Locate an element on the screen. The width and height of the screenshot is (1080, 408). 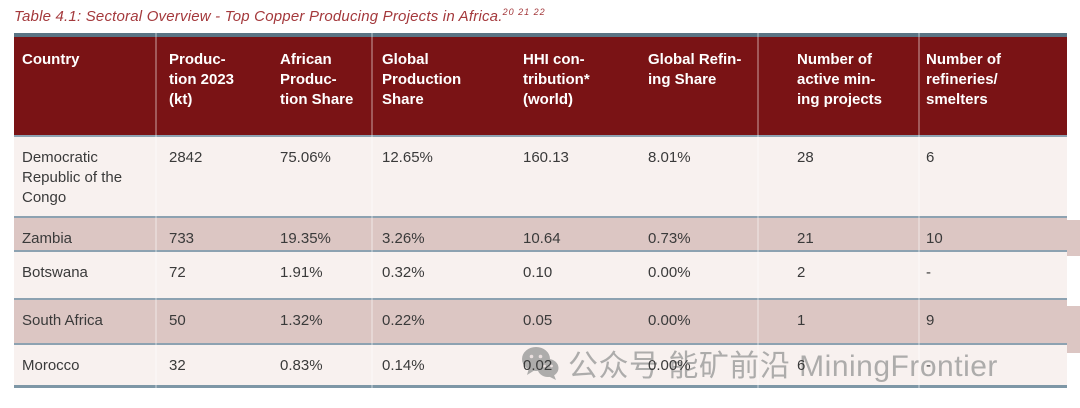
cell-african-share: 1.32% is located at coordinates (301, 320).